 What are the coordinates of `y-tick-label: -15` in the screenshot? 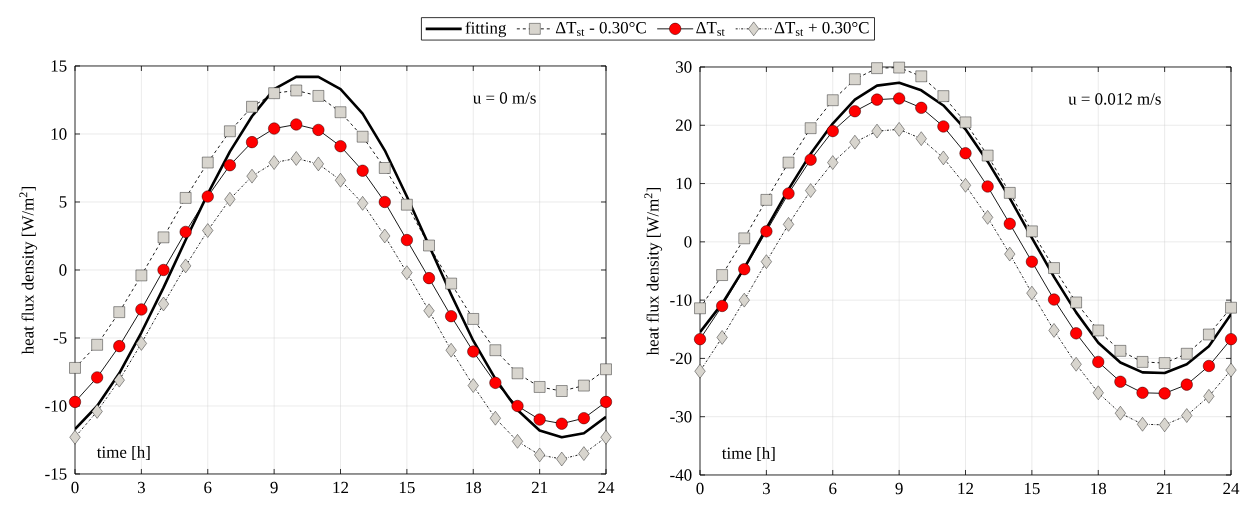 It's located at (56, 474).